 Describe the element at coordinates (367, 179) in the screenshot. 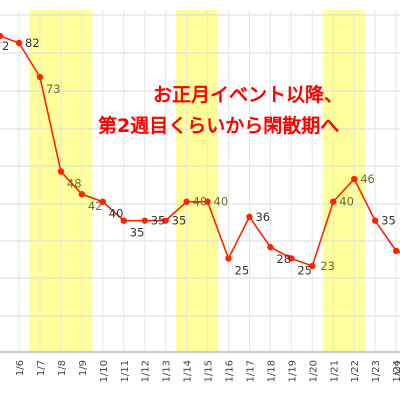

I see `data-label-1-22: 46` at that location.